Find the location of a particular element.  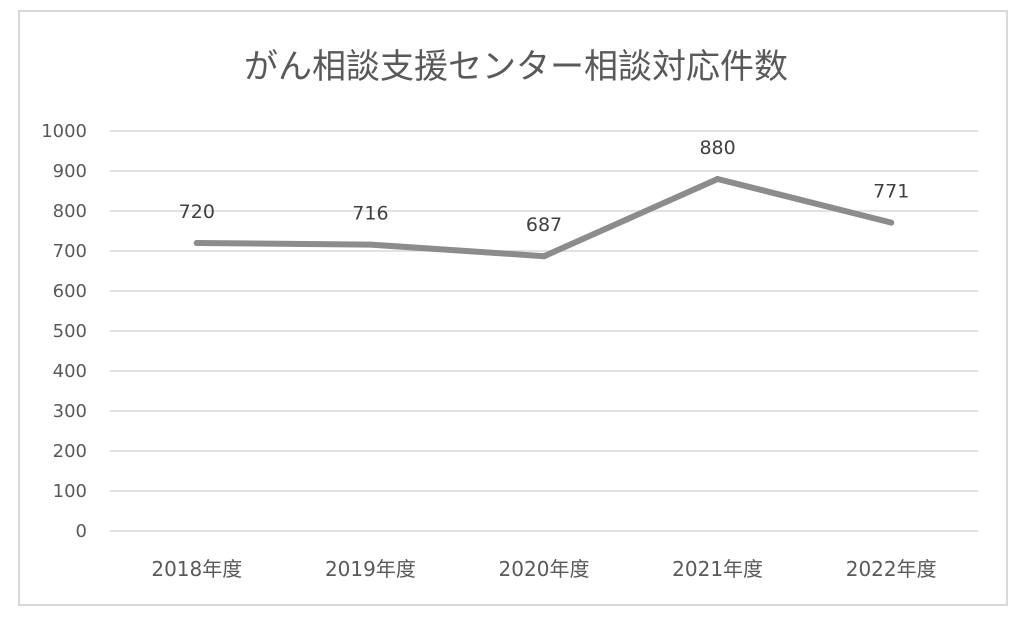

y-tick-label: 500 is located at coordinates (70, 331).